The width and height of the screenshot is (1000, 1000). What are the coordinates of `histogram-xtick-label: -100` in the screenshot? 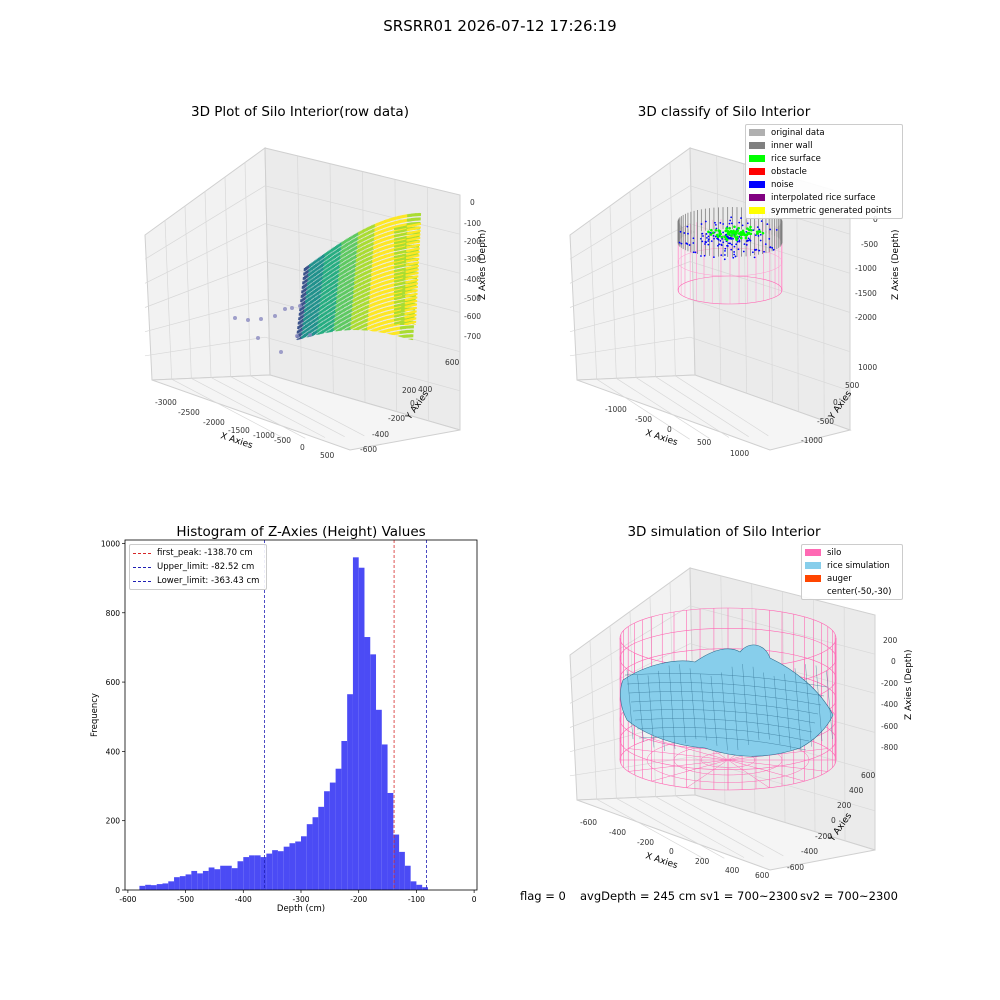 It's located at (416, 899).